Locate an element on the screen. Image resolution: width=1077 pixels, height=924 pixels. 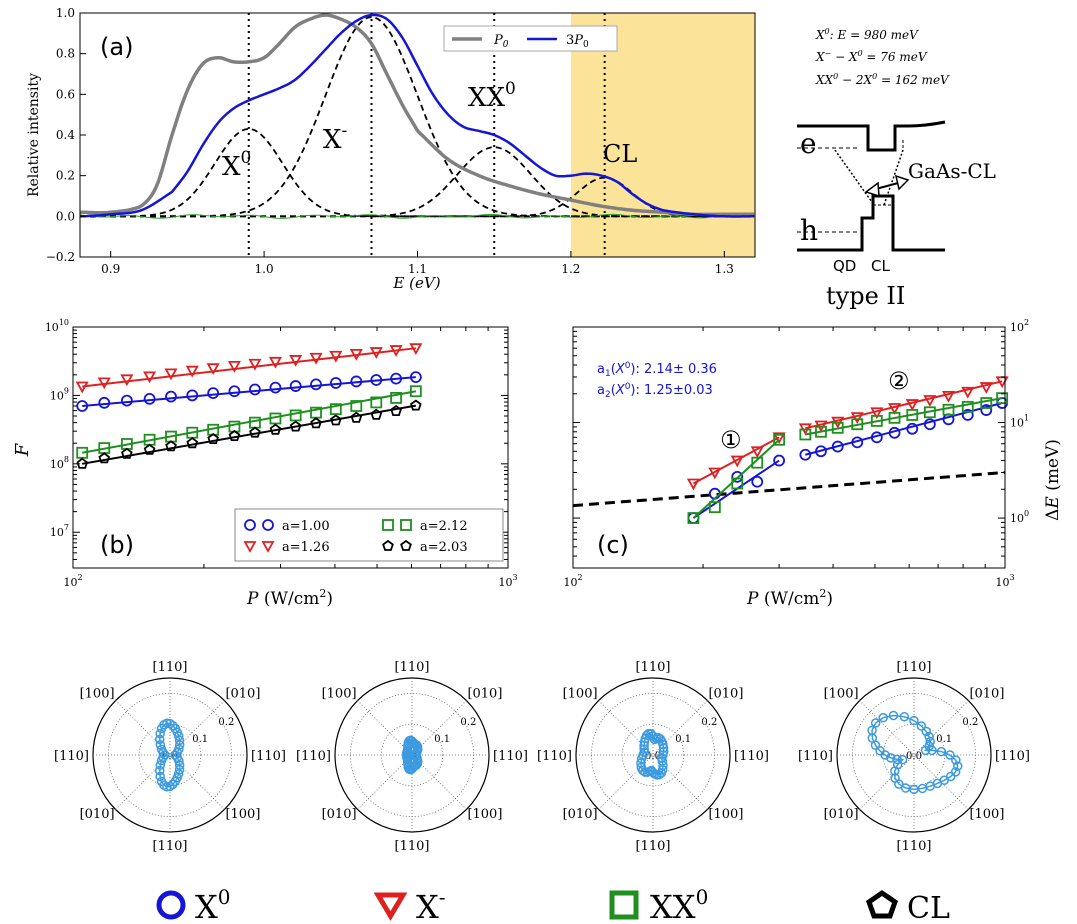
info-line-3: XX0 − 2X0 = 162 meV is located at coordinates (882, 79).